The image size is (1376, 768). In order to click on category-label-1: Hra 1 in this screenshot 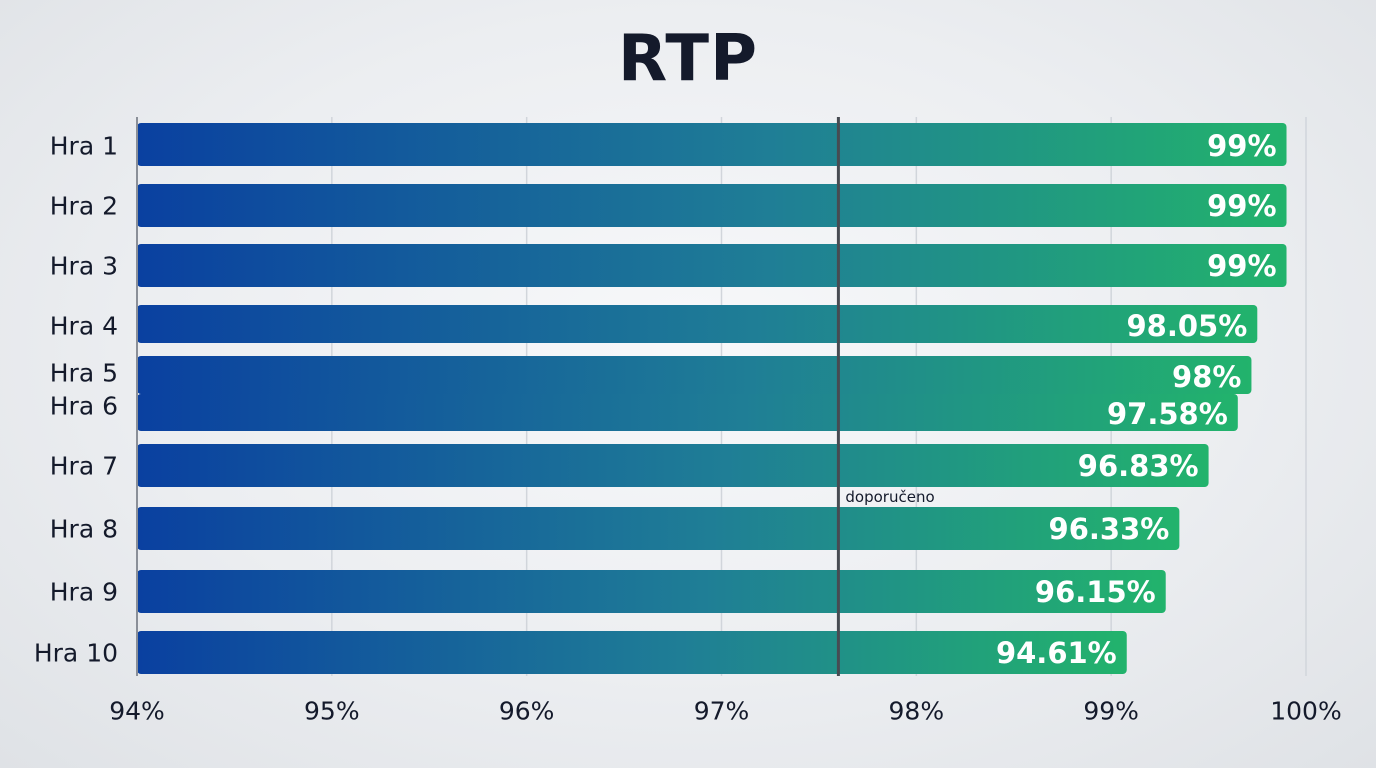, I will do `click(84, 146)`.